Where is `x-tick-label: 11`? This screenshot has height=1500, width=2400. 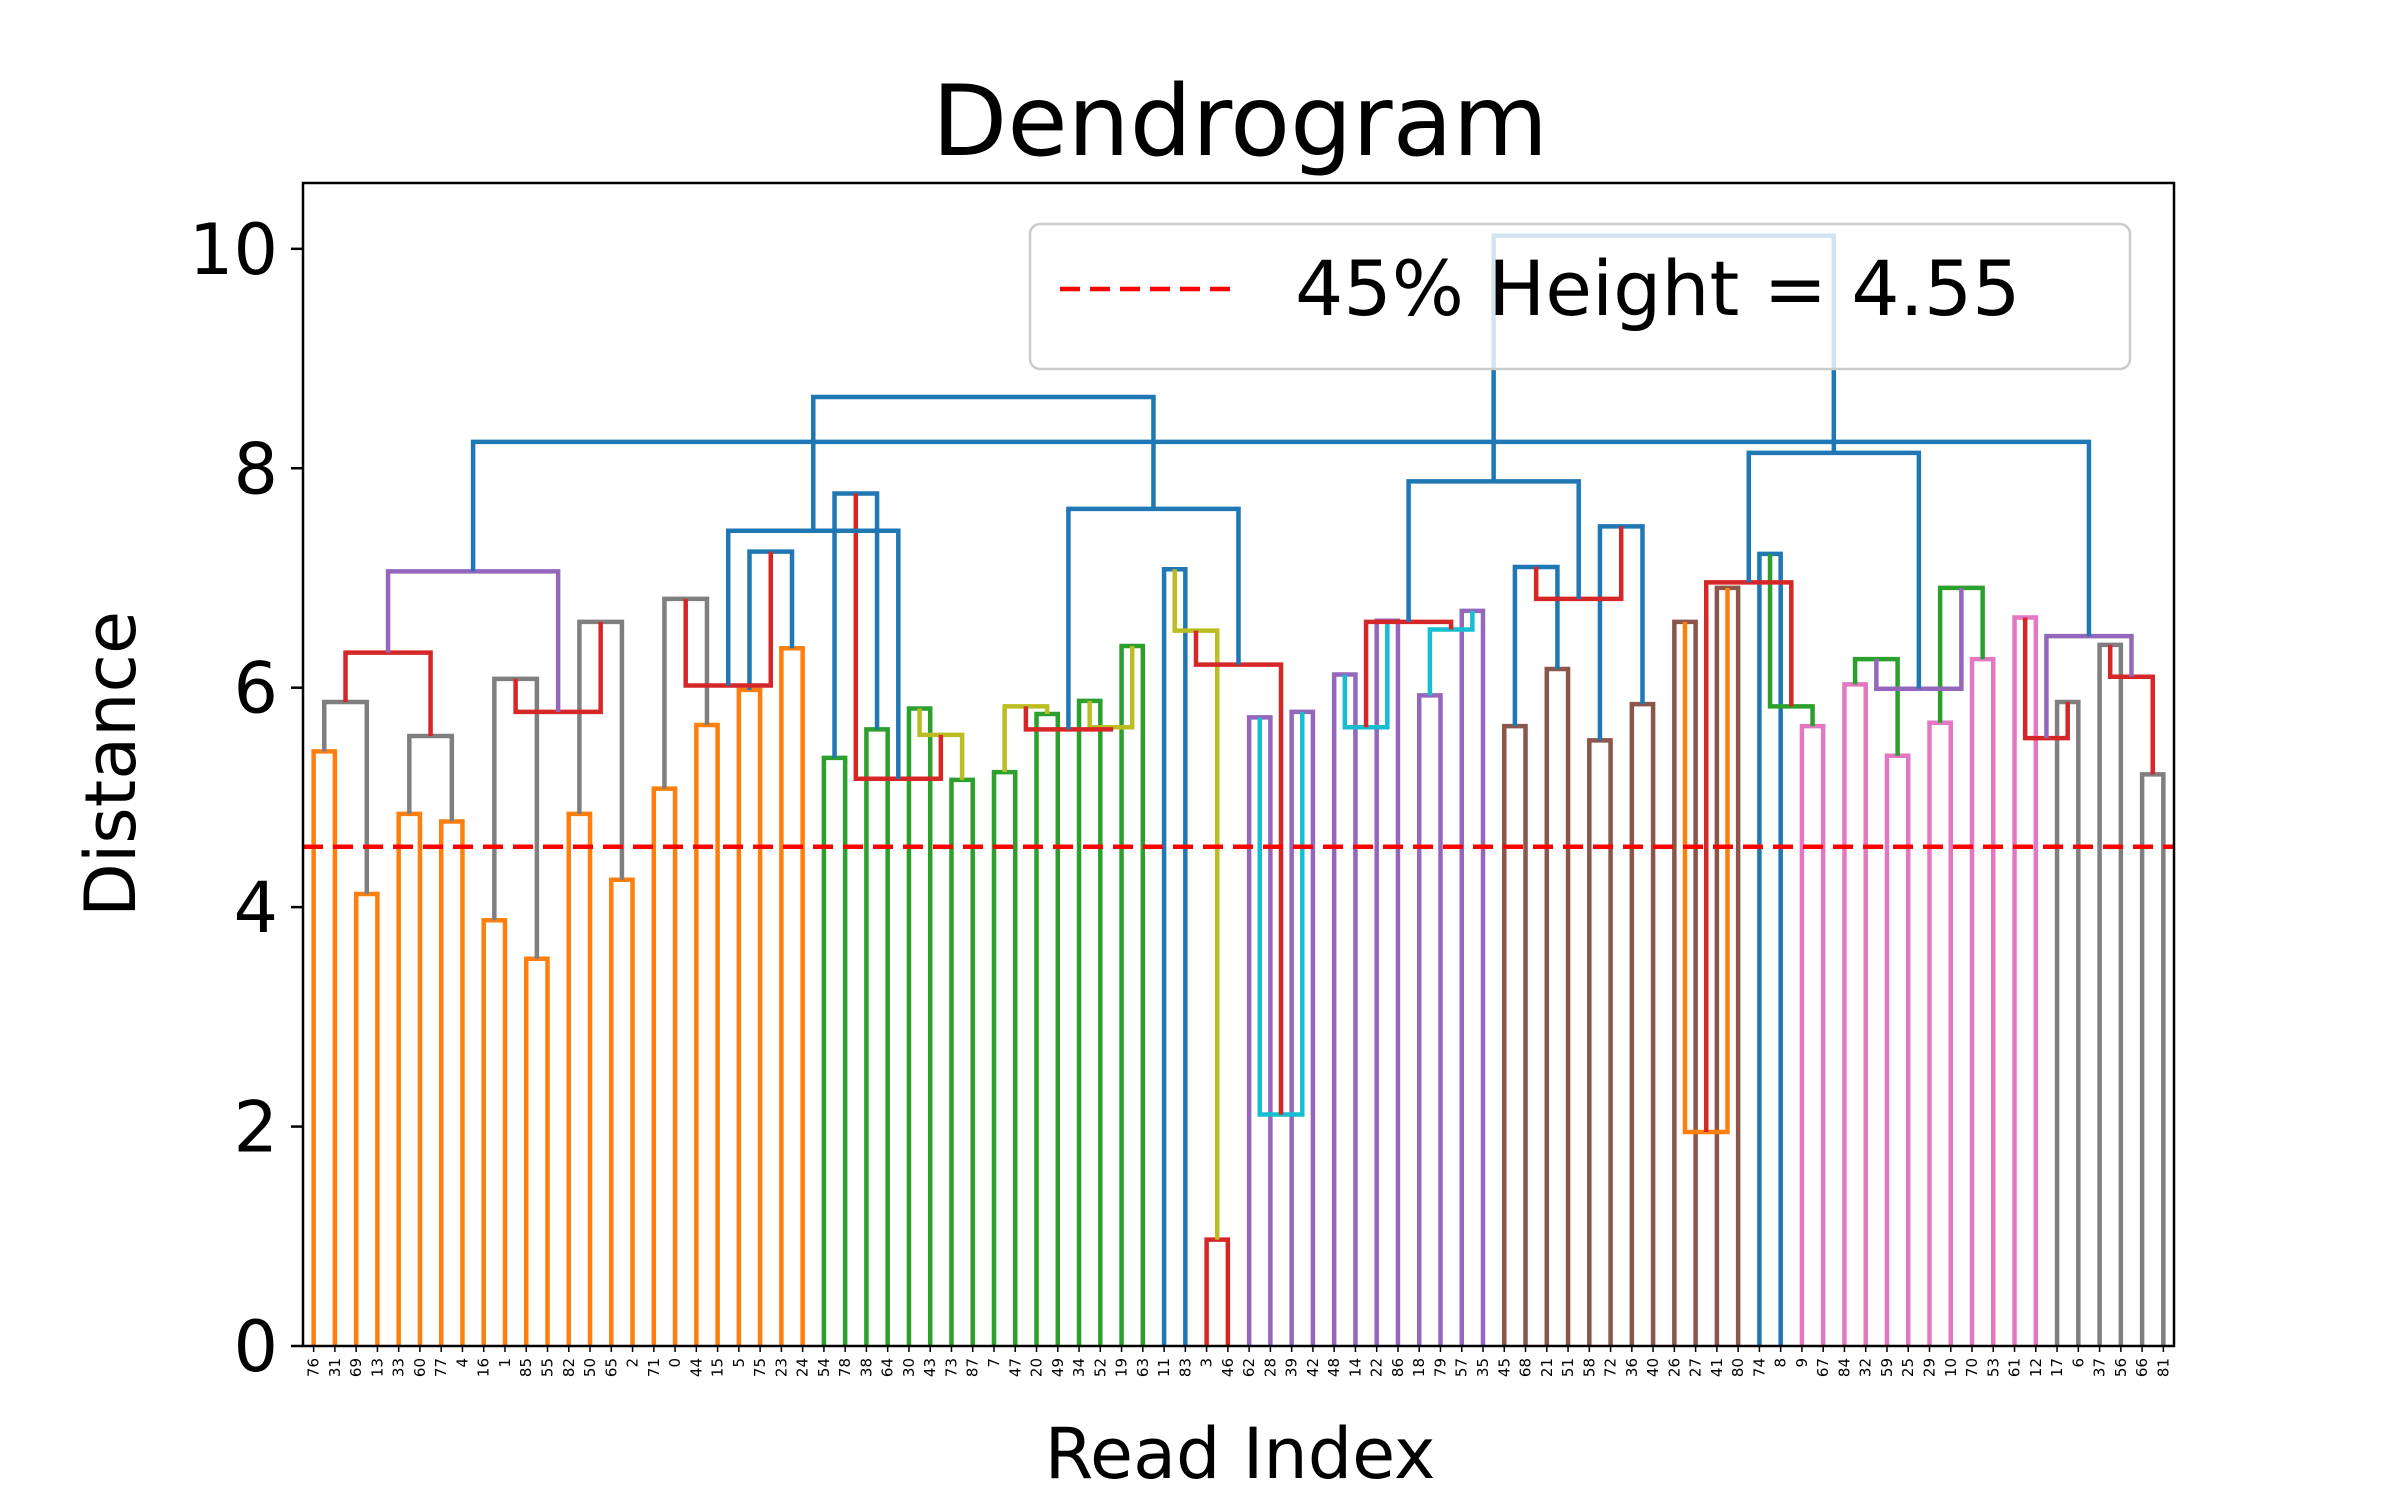
x-tick-label: 11 is located at coordinates (1164, 1367).